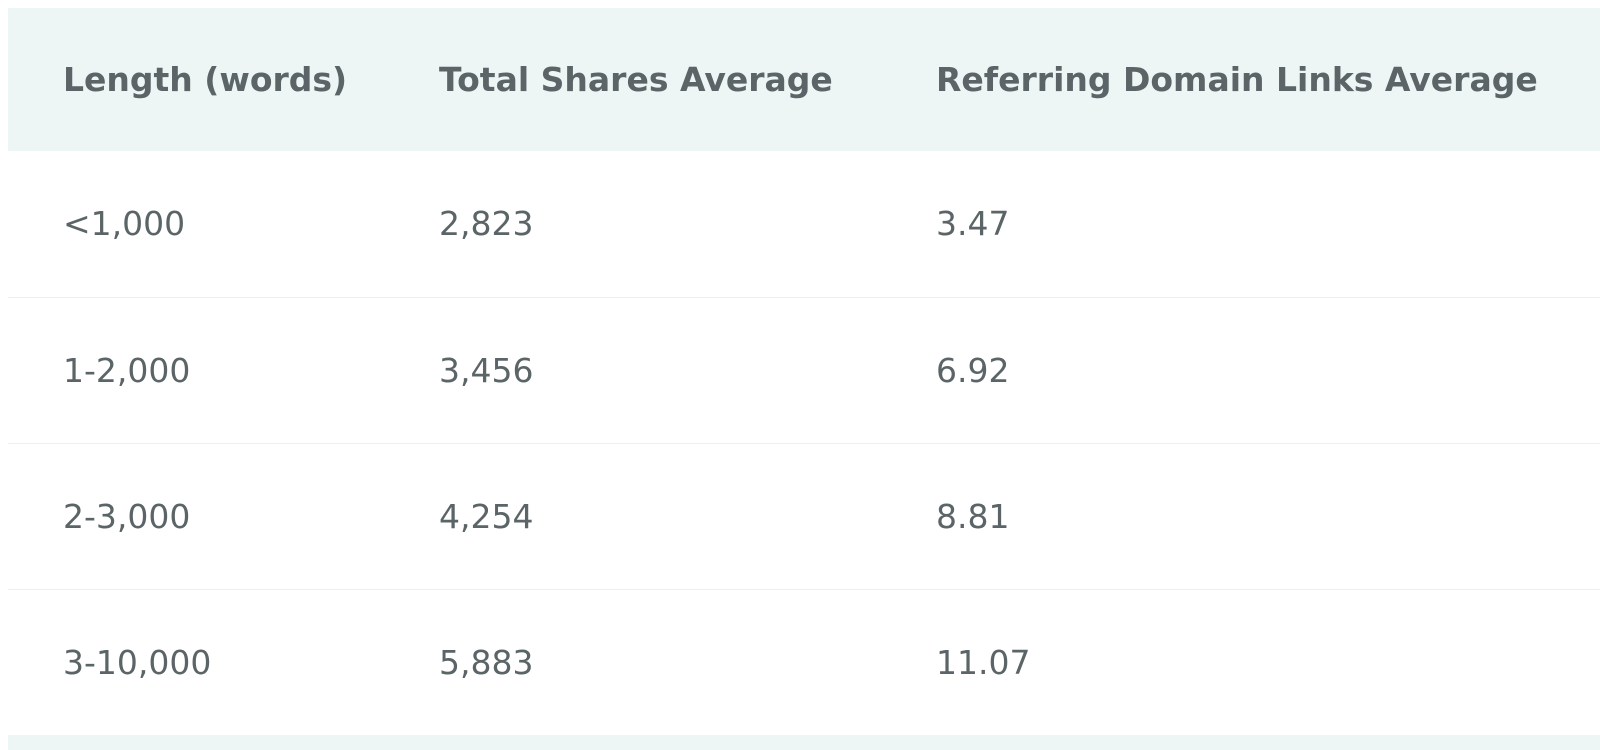 The width and height of the screenshot is (1600, 750). Describe the element at coordinates (486, 662) in the screenshot. I see `table-cell: 5,883` at that location.